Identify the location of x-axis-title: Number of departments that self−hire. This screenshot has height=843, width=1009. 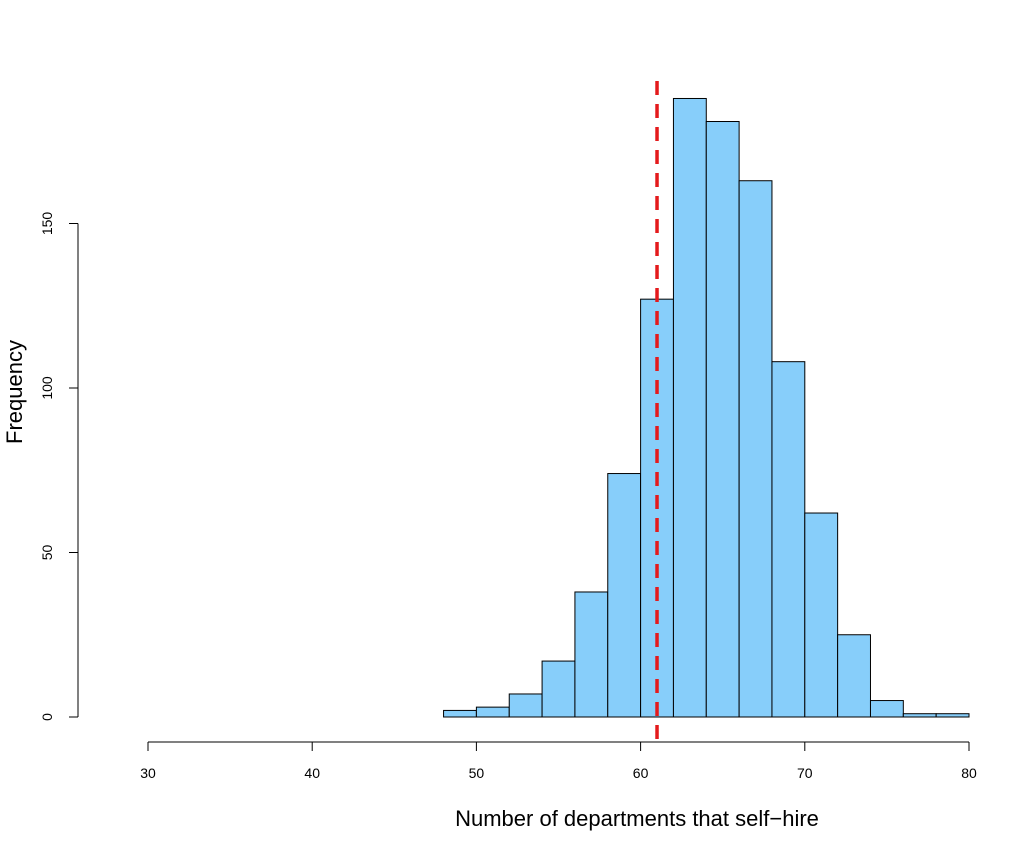
(637, 818).